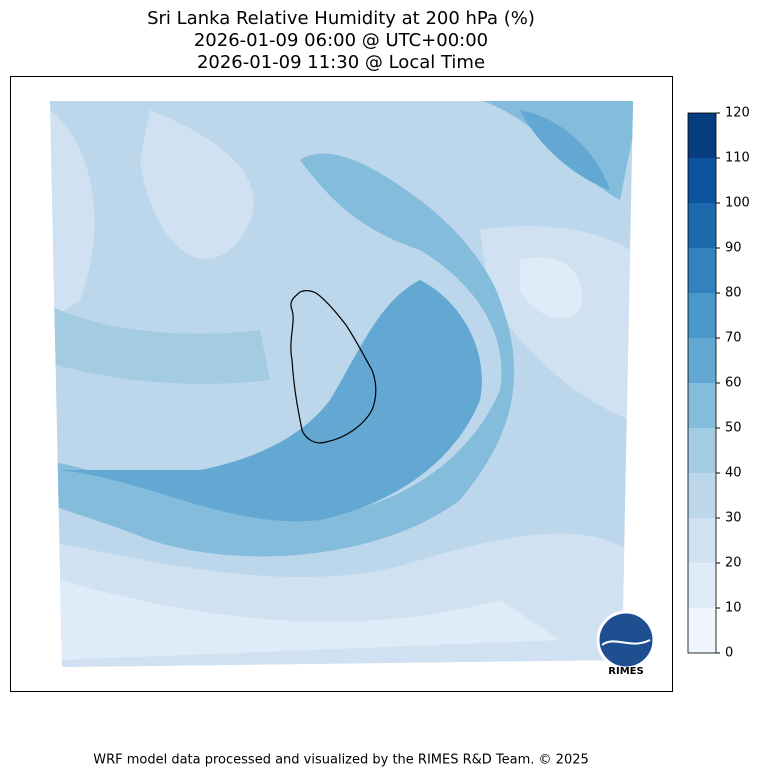 The width and height of the screenshot is (760, 776). What do you see at coordinates (733, 248) in the screenshot?
I see `colorbar-tick-label: 90` at bounding box center [733, 248].